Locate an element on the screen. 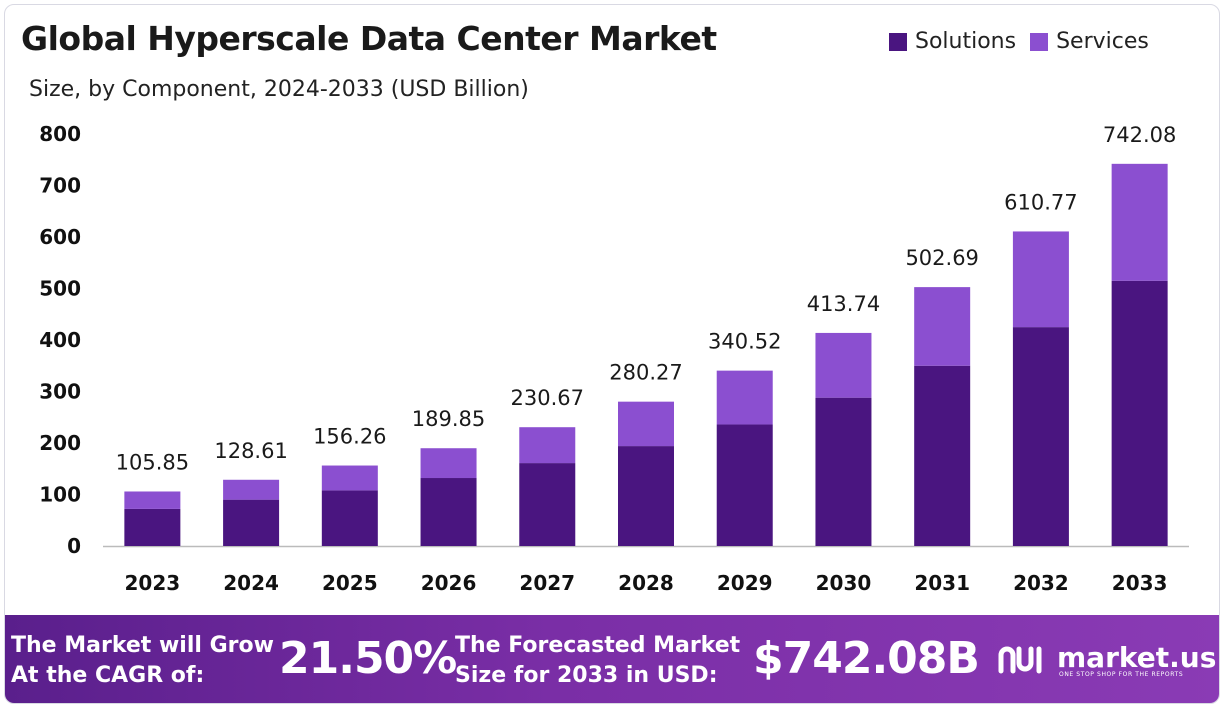 This screenshot has width=1226, height=709. cagr-label-line-2: At the CAGR of: is located at coordinates (108, 675).